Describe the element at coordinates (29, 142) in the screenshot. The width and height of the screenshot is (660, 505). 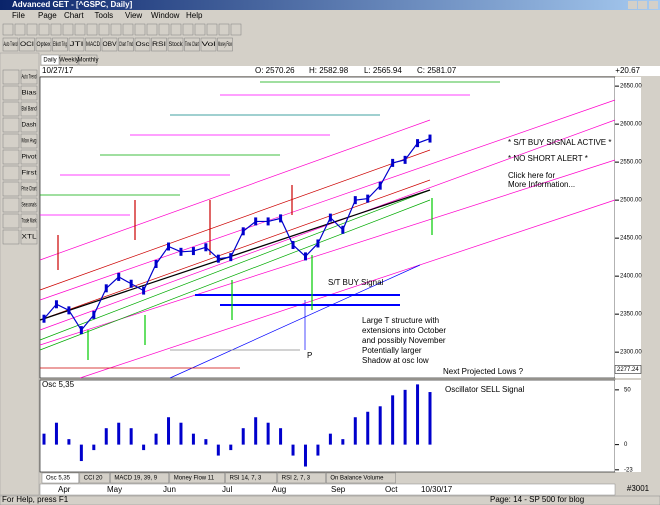
I see `sidebar-label: Mov Avg` at that location.